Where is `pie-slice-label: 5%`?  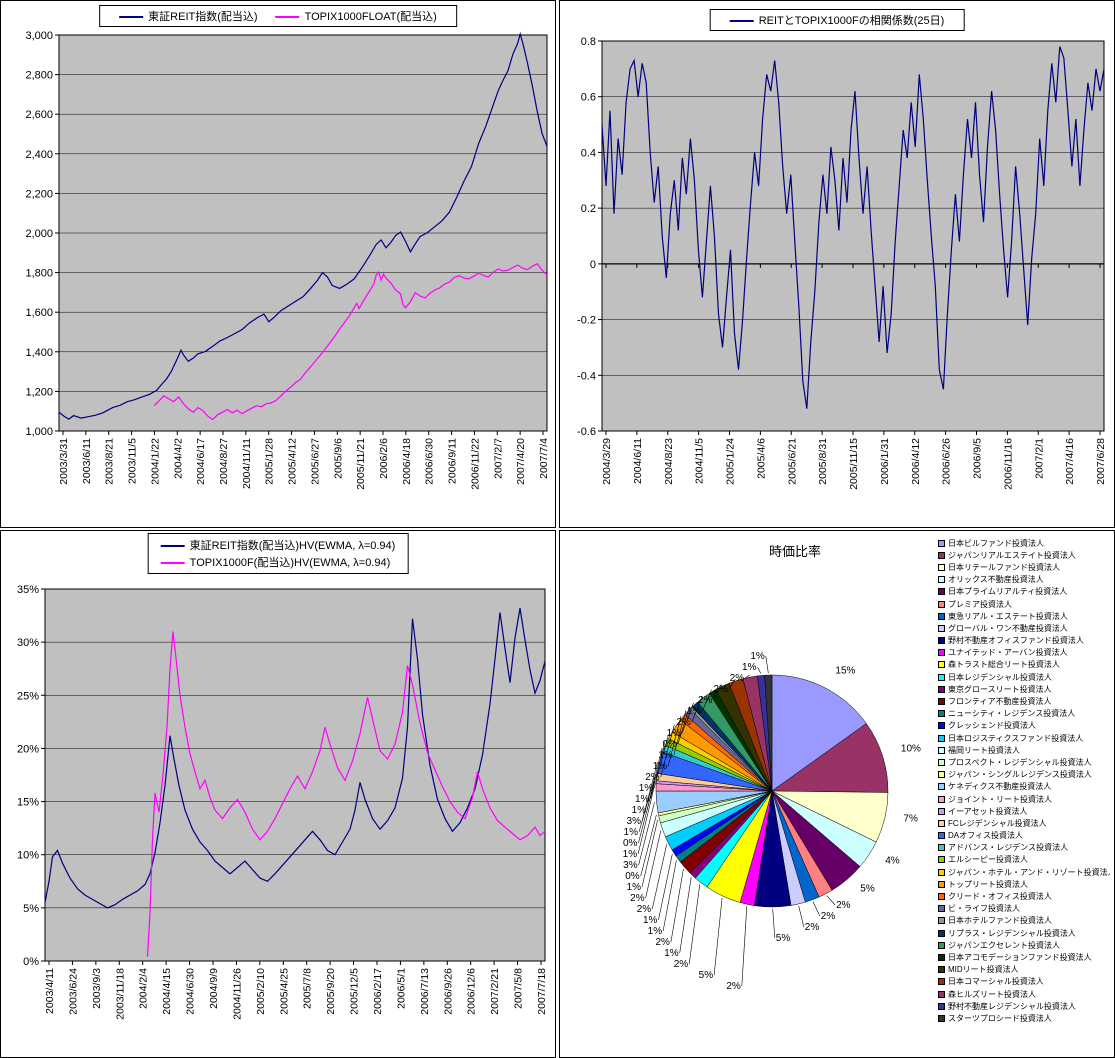
pie-slice-label: 5% is located at coordinates (706, 975).